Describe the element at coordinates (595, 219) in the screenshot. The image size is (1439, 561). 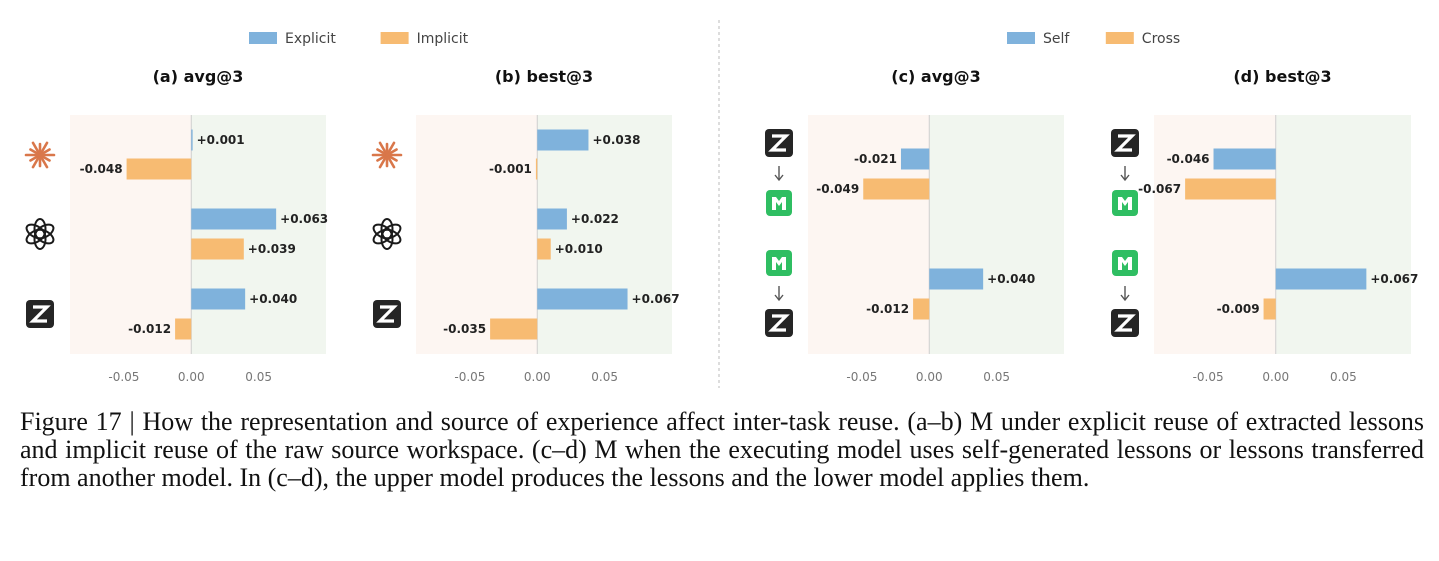
I see `data-label: +0.022` at that location.